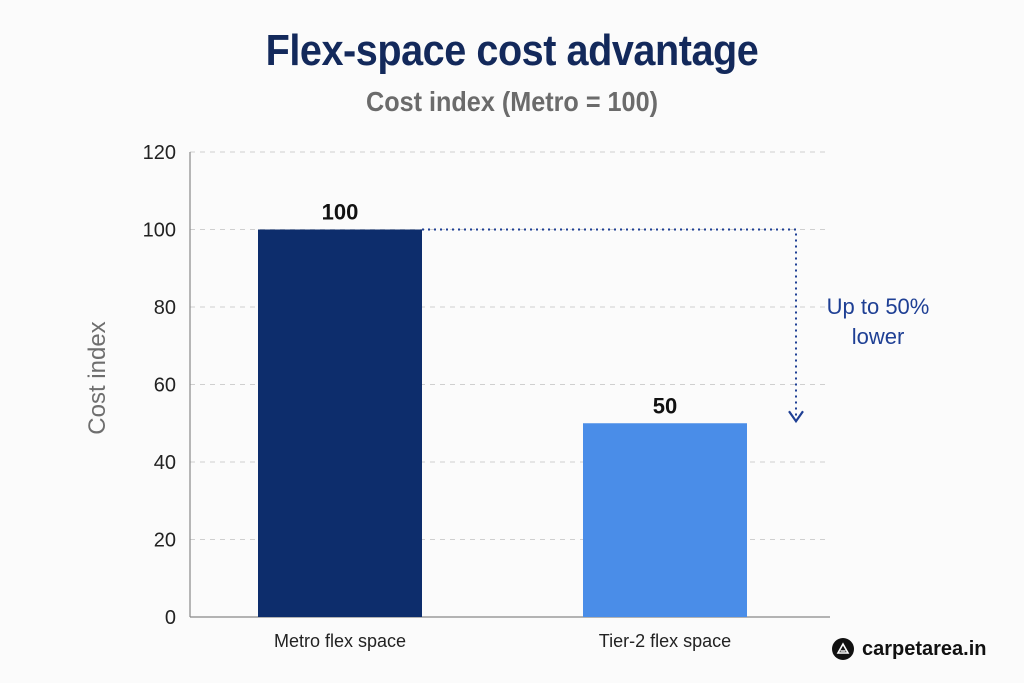 The image size is (1024, 683). Describe the element at coordinates (165, 386) in the screenshot. I see `y-tick-label: 60` at that location.